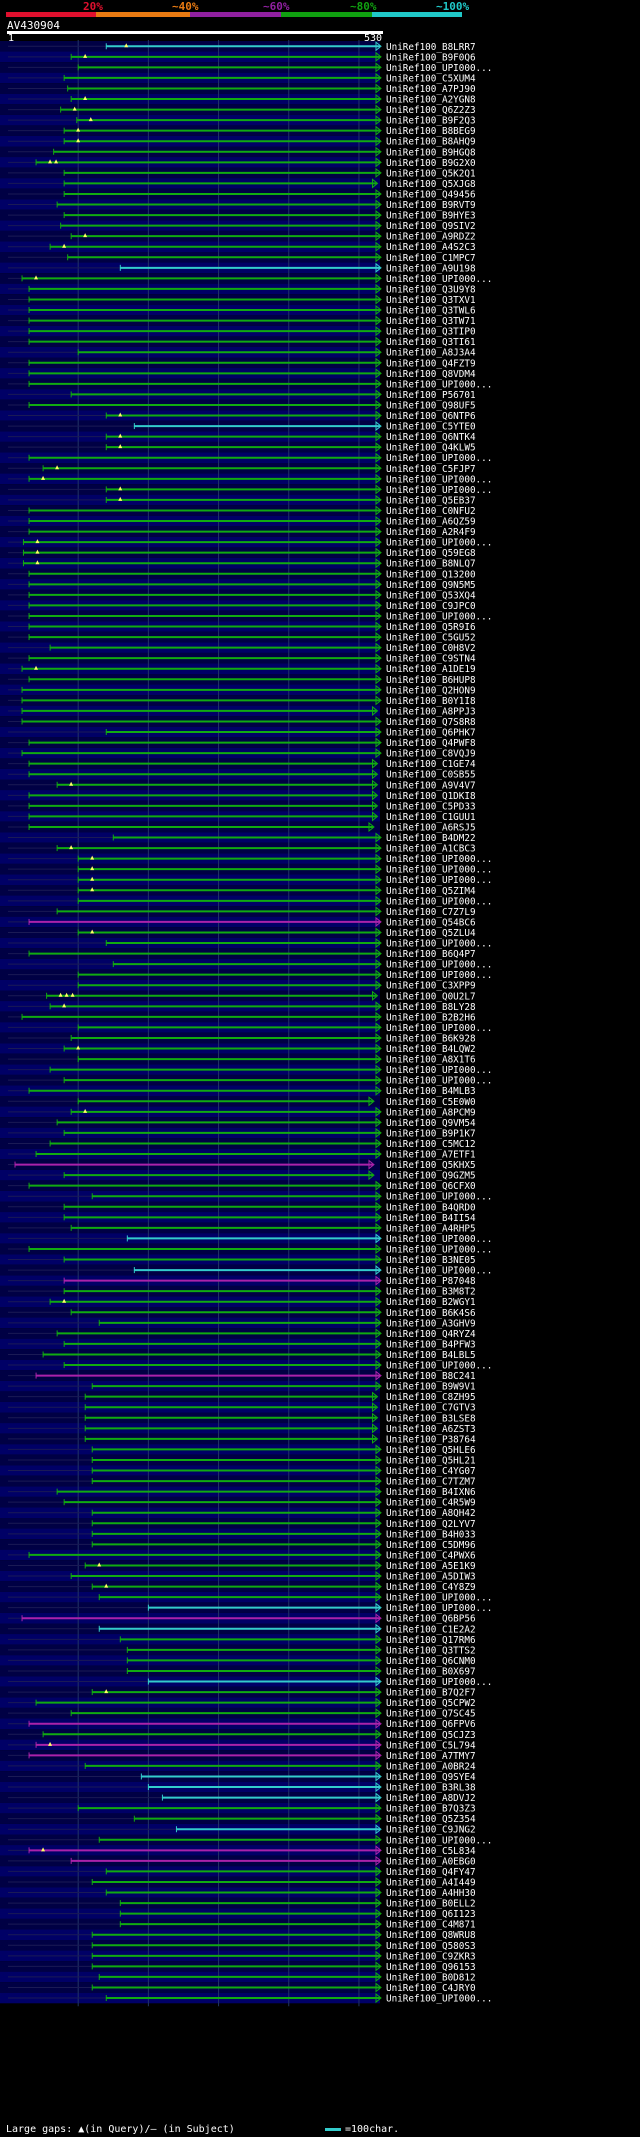  I want to click on hit-label: UniRef100_B9F0Q6, so click(431, 57).